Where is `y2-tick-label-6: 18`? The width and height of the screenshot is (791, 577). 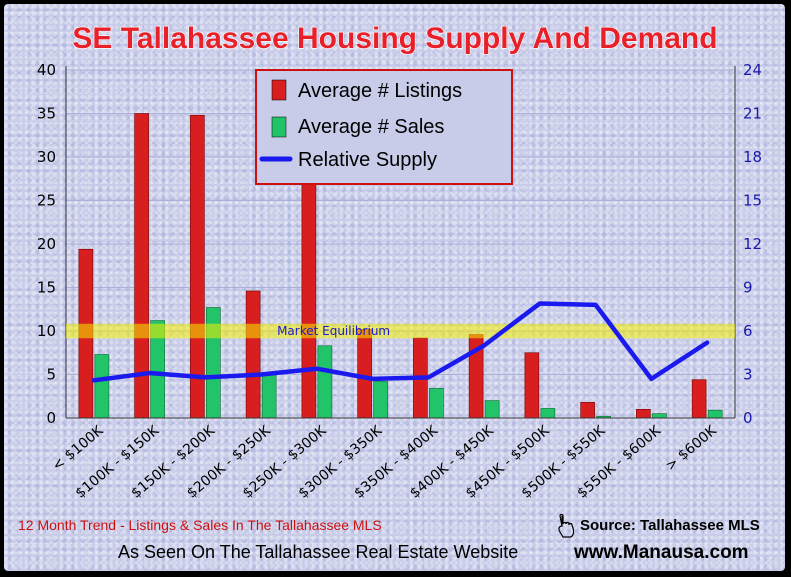
y2-tick-label-6: 18 is located at coordinates (752, 157).